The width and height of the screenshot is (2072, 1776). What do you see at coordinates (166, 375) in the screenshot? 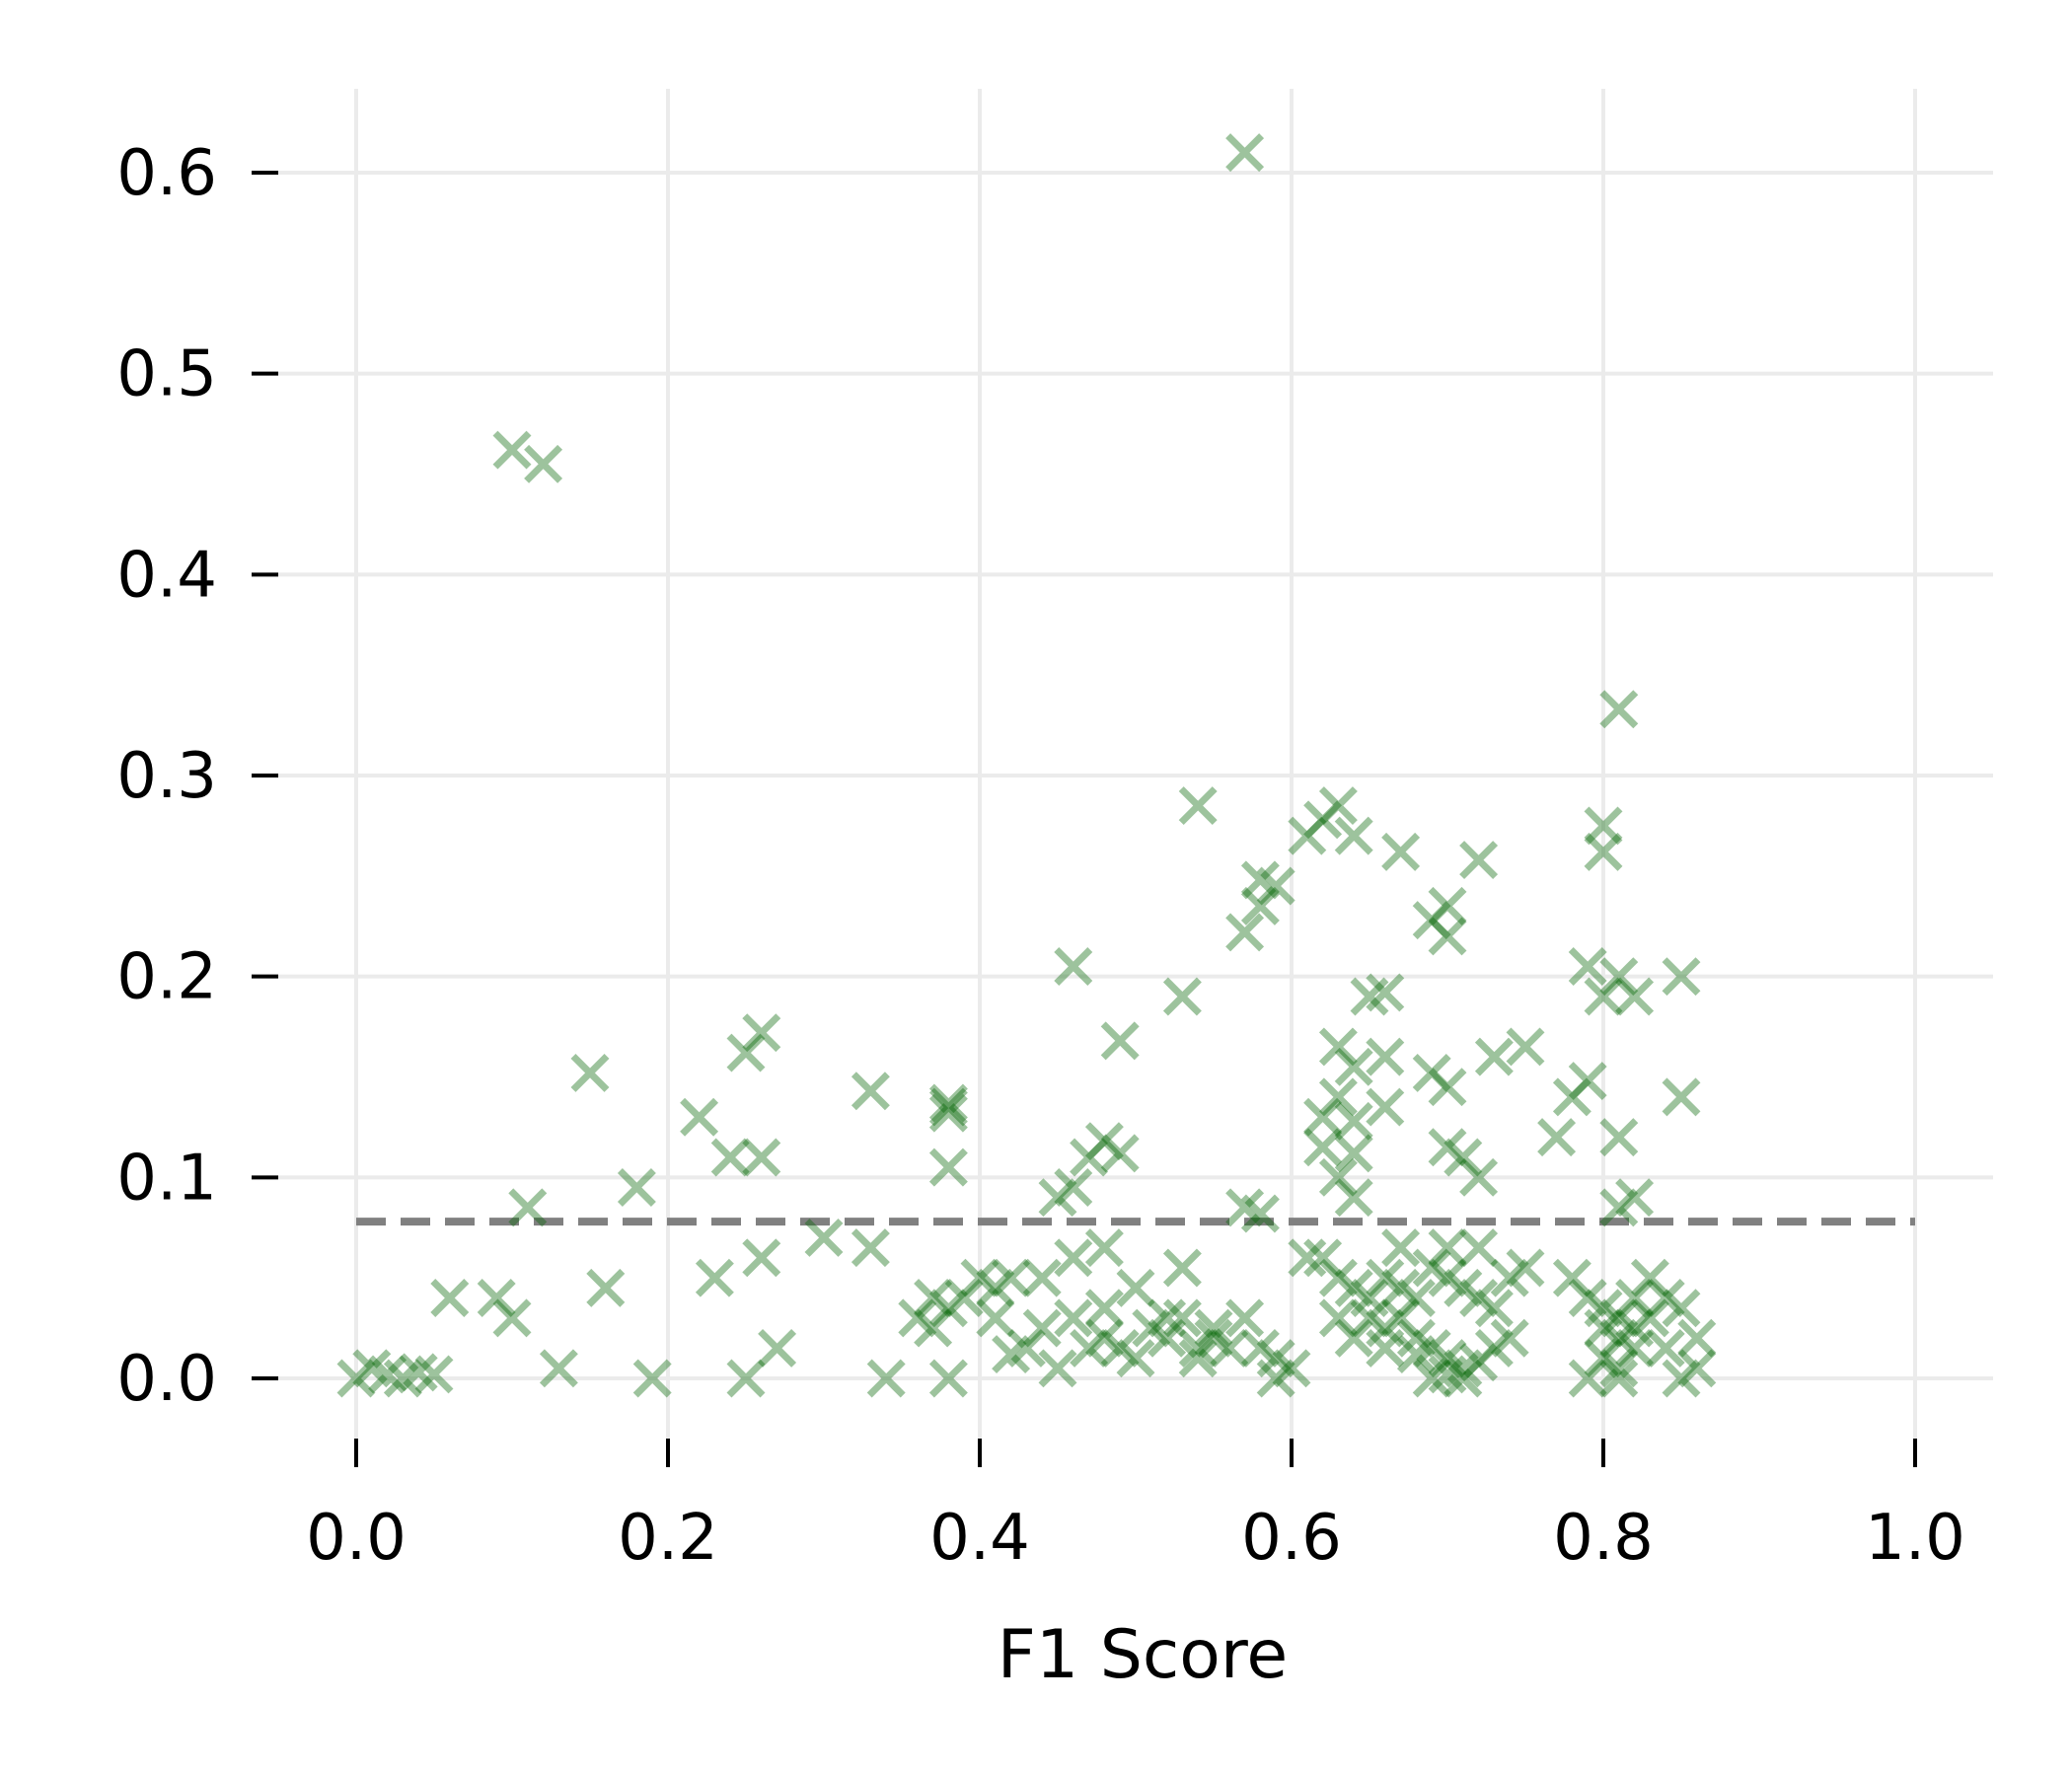
I see `y-tick-label: 0.5` at bounding box center [166, 375].